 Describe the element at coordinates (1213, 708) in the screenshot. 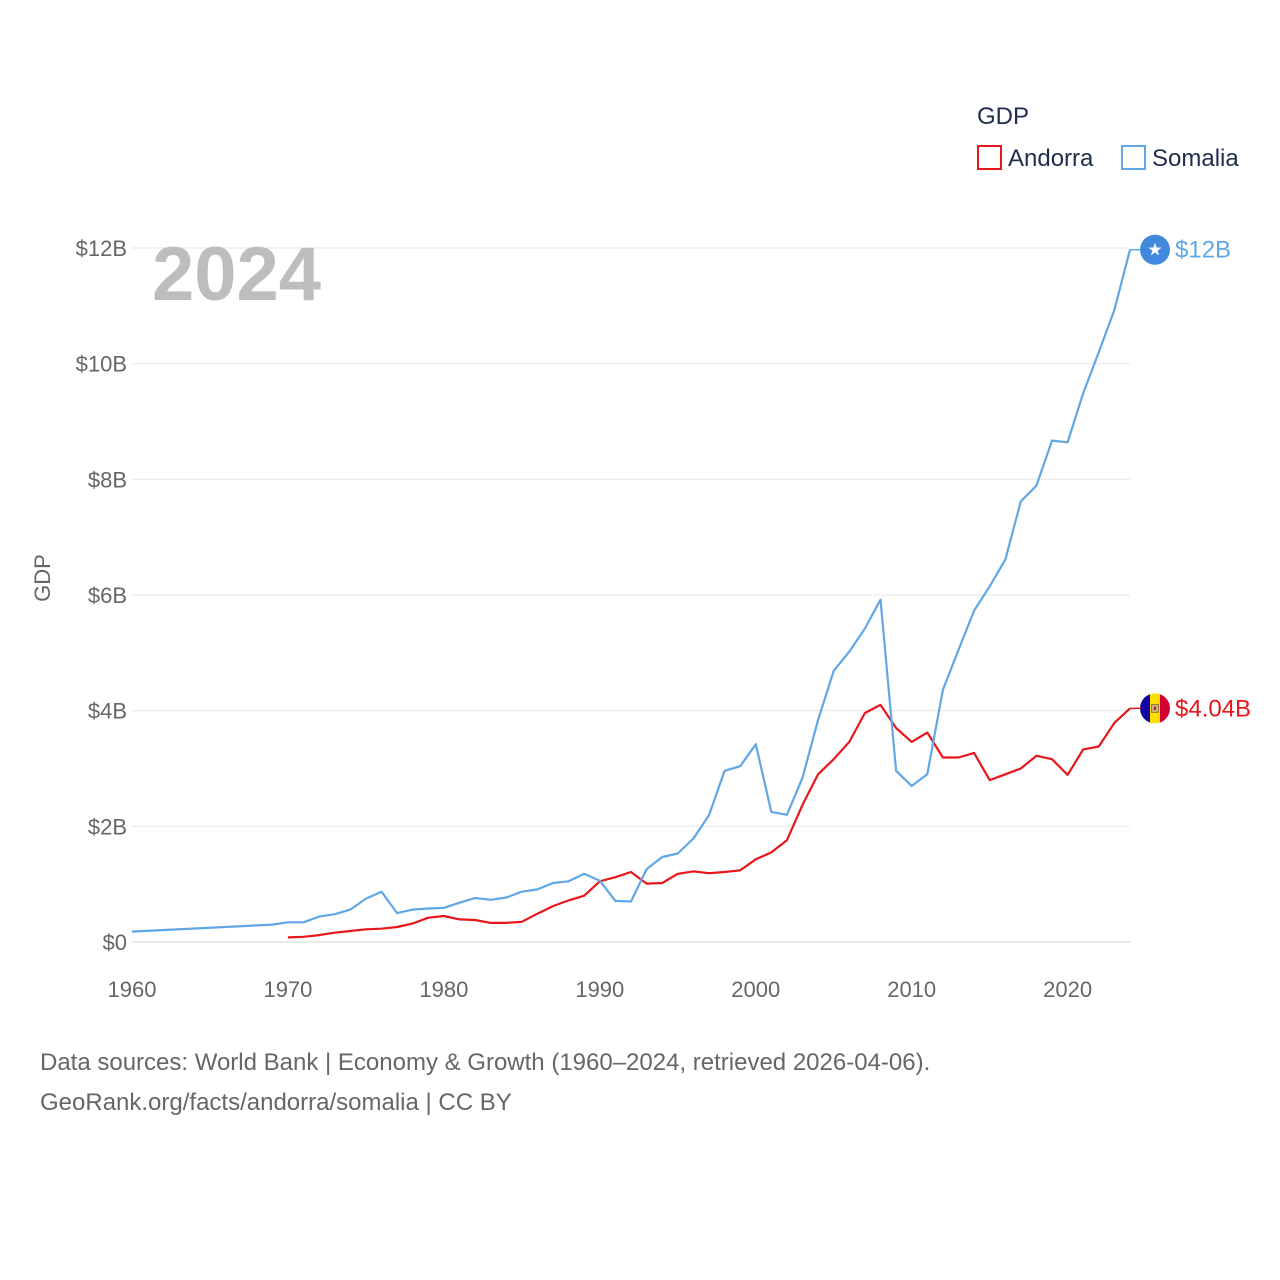

I see `end-label-andorra: $4.04B` at that location.